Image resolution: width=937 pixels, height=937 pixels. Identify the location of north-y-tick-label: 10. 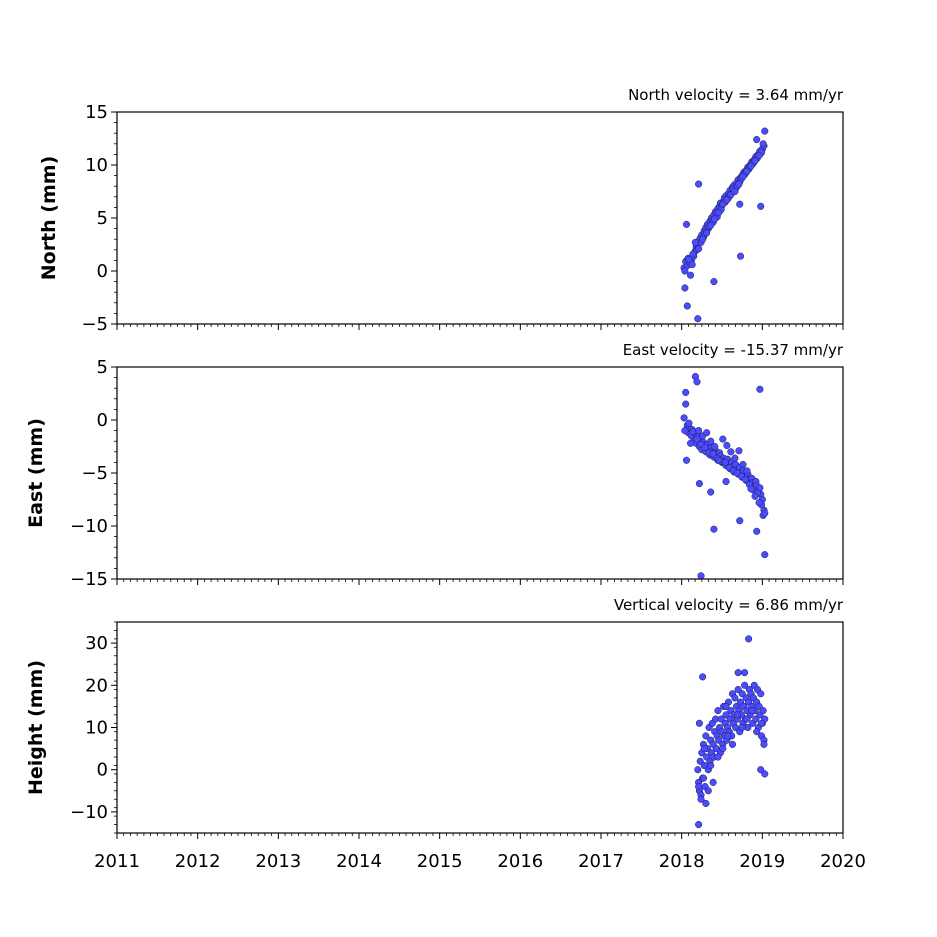
(96, 165).